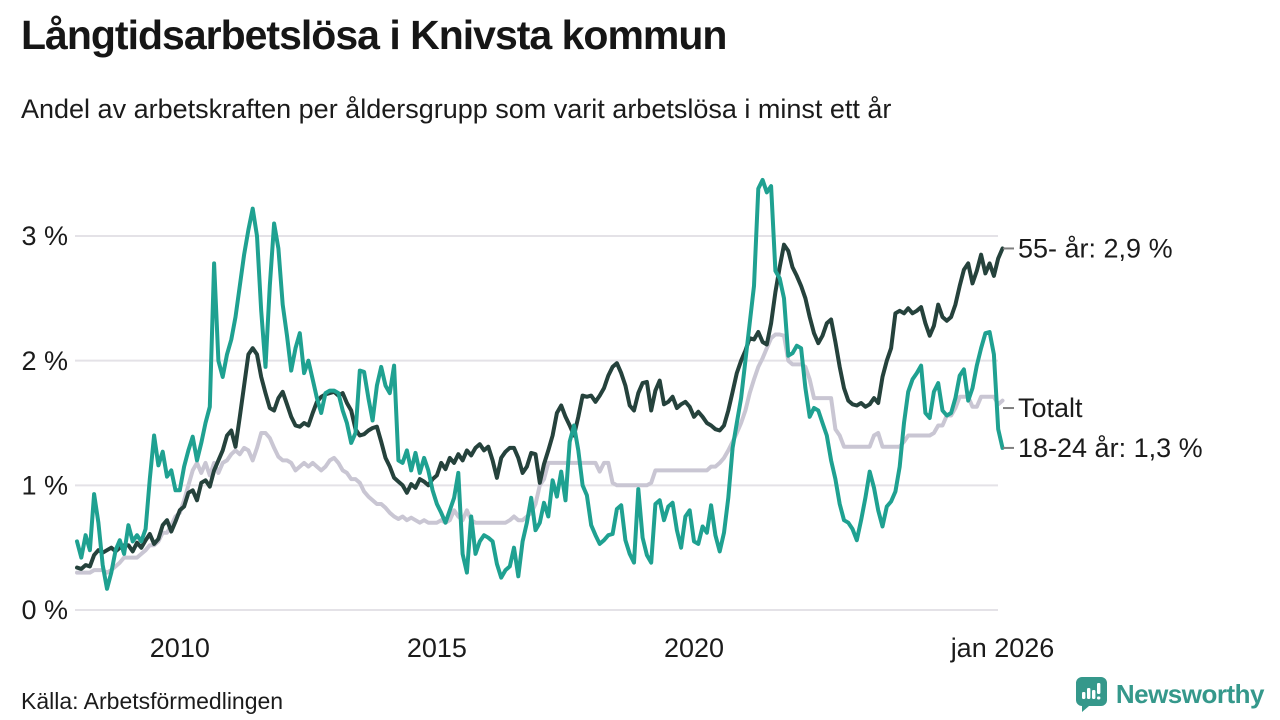 The width and height of the screenshot is (1280, 720). Describe the element at coordinates (180, 648) in the screenshot. I see `x-axis-tick-label: 2010` at that location.